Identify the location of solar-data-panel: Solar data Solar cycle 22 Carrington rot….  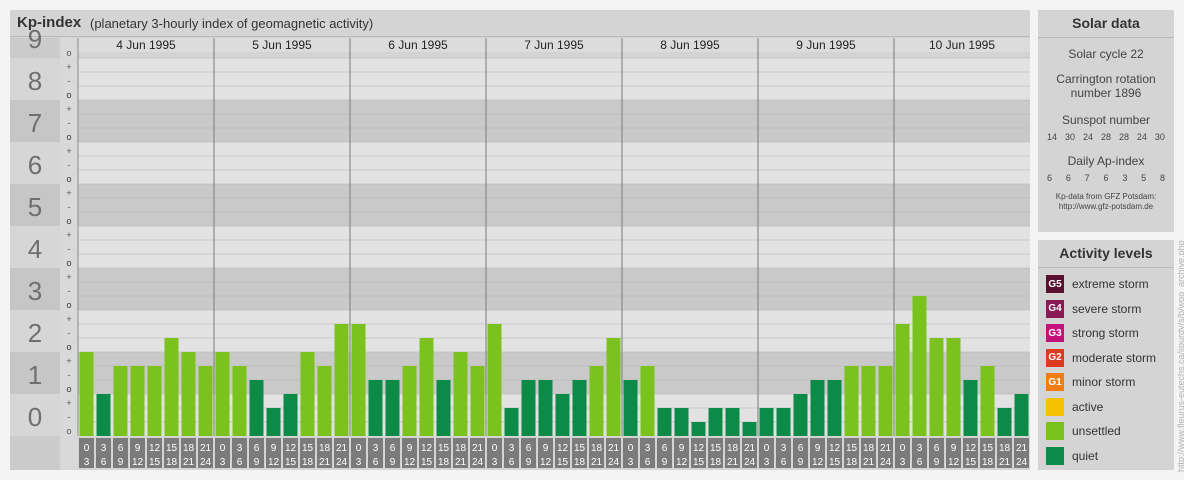
(1106, 121).